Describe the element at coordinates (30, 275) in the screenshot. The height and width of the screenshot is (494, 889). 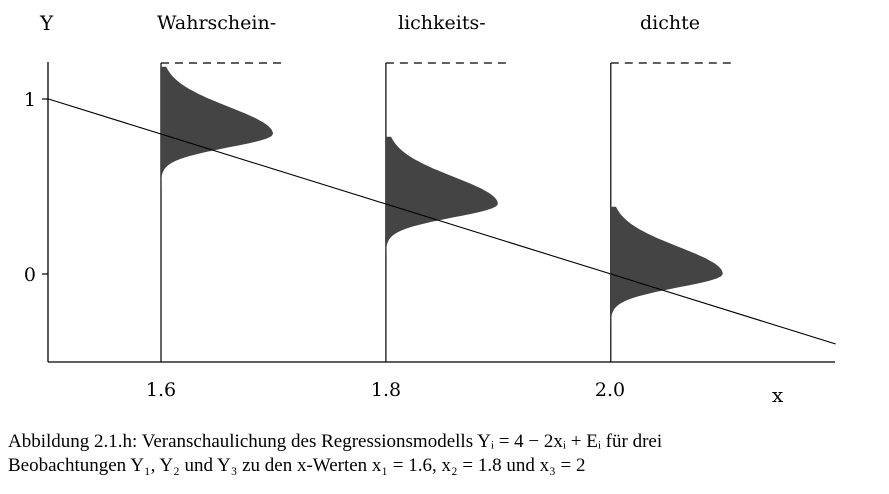
I see `y-tick-label-0: 0` at that location.